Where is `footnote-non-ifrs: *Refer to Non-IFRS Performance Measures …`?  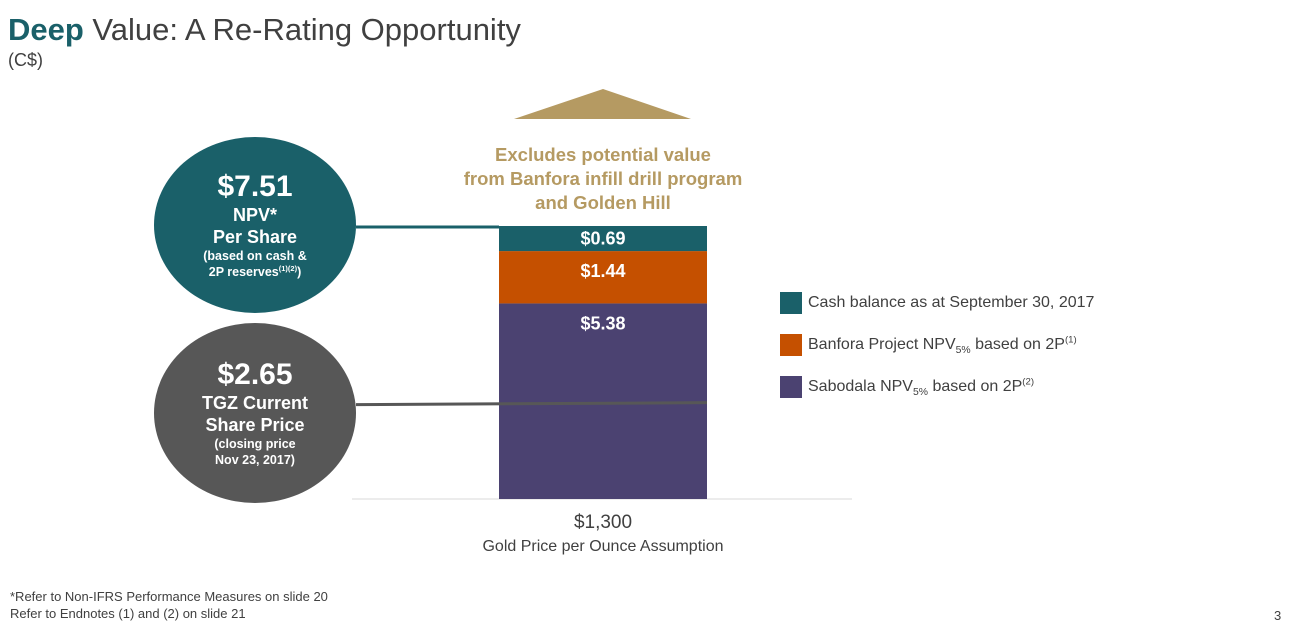
footnote-non-ifrs: *Refer to Non-IFRS Performance Measures … is located at coordinates (169, 596).